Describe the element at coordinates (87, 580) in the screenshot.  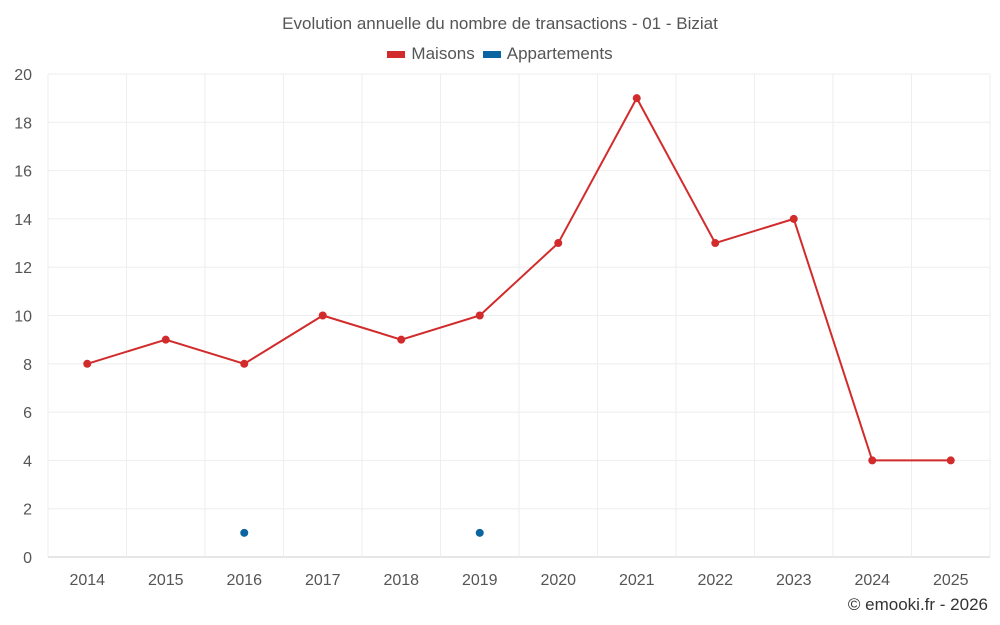
I see `x-tick-label: 2014` at that location.